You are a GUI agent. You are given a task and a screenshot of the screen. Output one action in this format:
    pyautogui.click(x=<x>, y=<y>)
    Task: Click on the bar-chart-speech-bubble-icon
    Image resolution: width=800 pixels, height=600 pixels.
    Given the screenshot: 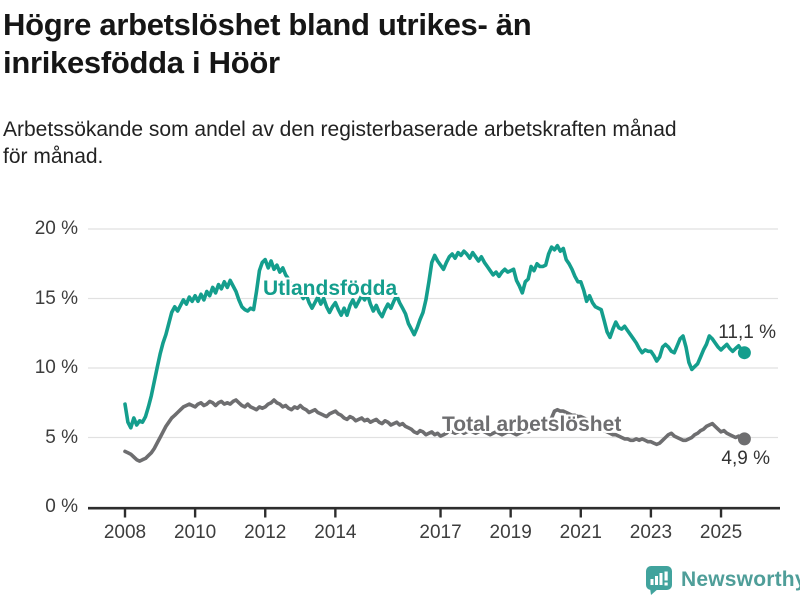 What is the action you would take?
    pyautogui.click(x=659, y=580)
    